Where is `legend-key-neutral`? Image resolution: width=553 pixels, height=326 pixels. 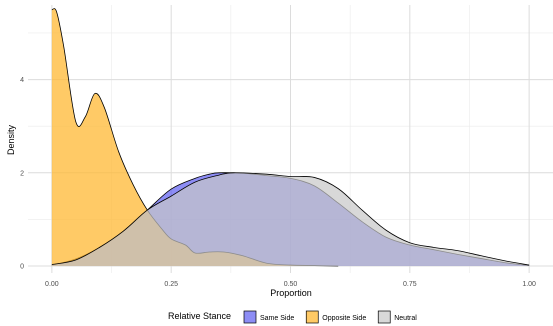
legend-key-neutral is located at coordinates (384, 317).